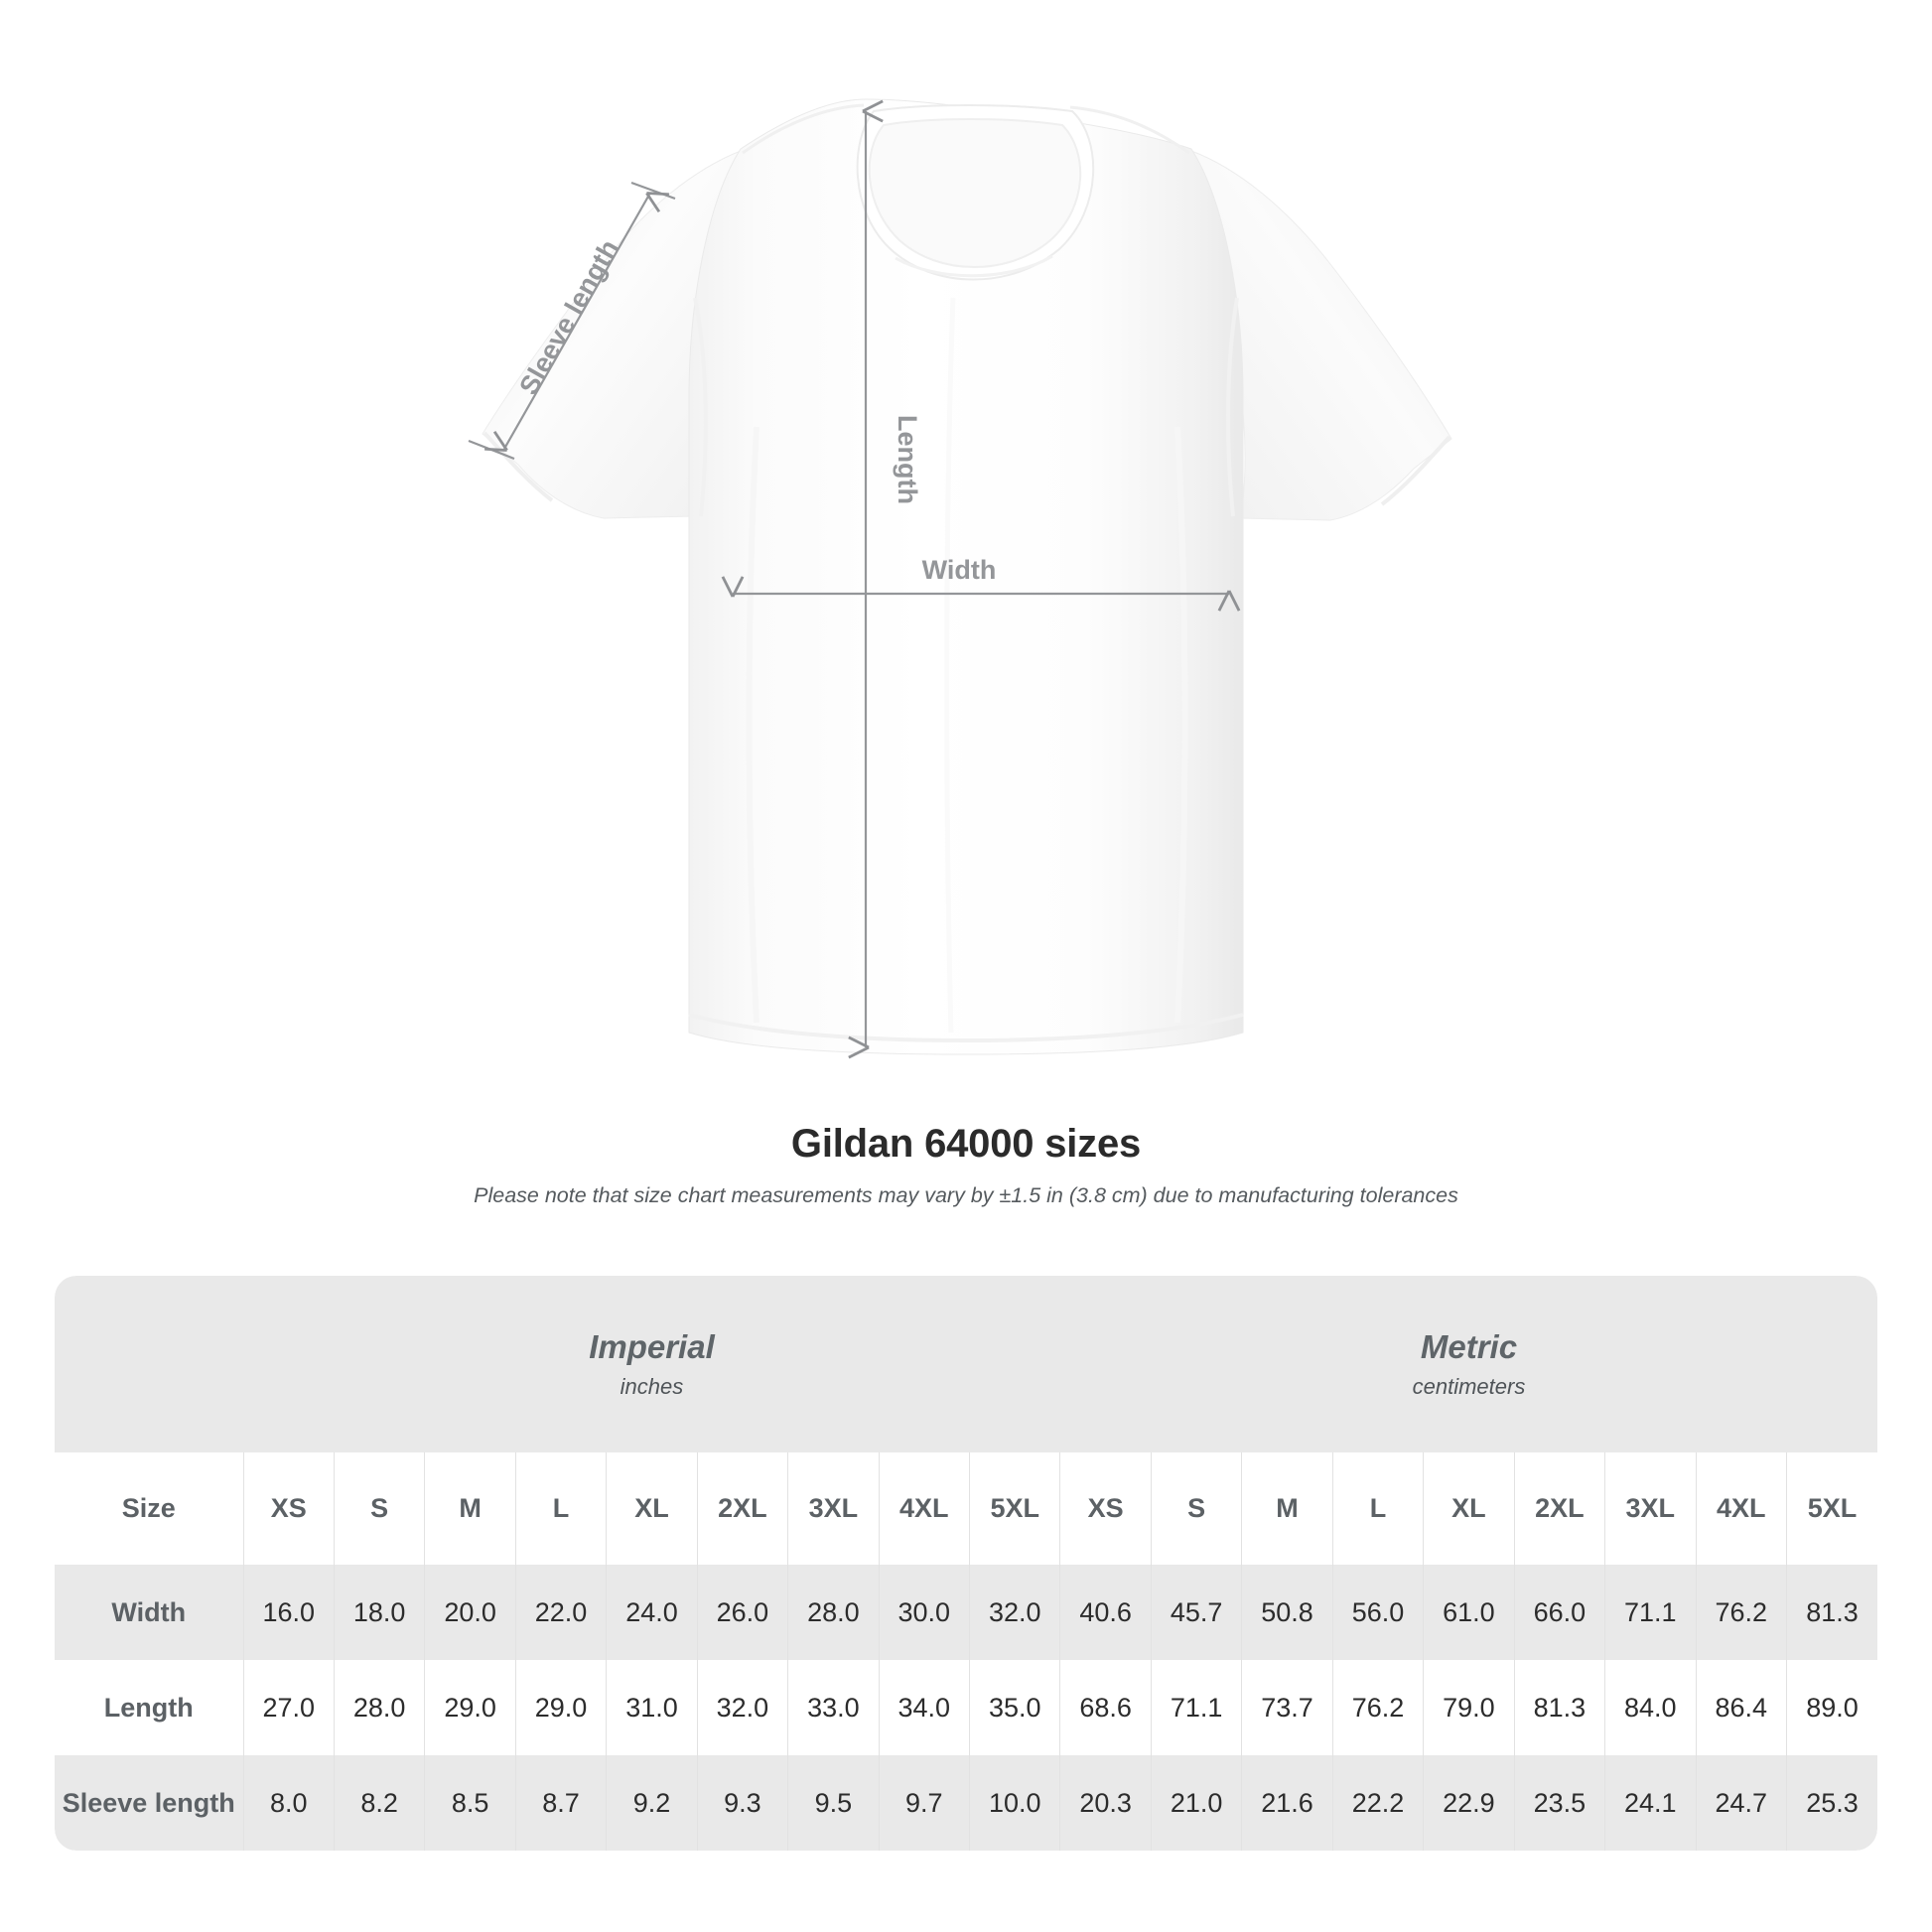 The width and height of the screenshot is (1932, 1932). What do you see at coordinates (652, 1803) in the screenshot?
I see `cell-sleeve-length-imperial-xl: 9.2` at bounding box center [652, 1803].